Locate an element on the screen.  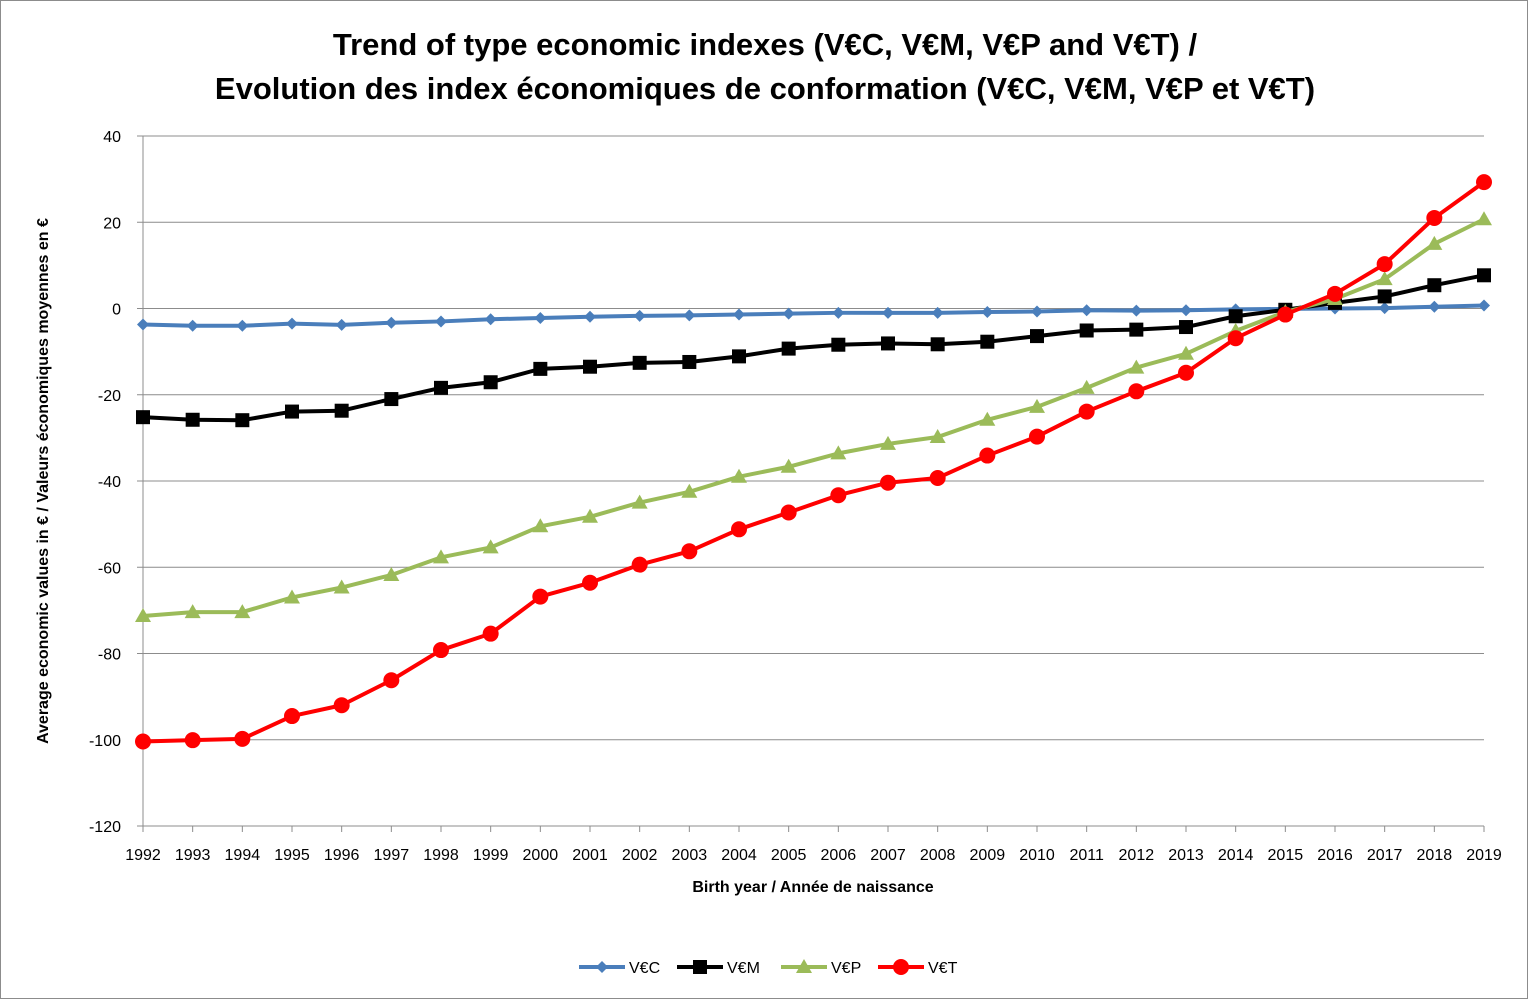
legend-item-vem: V€M is located at coordinates (718, 968).